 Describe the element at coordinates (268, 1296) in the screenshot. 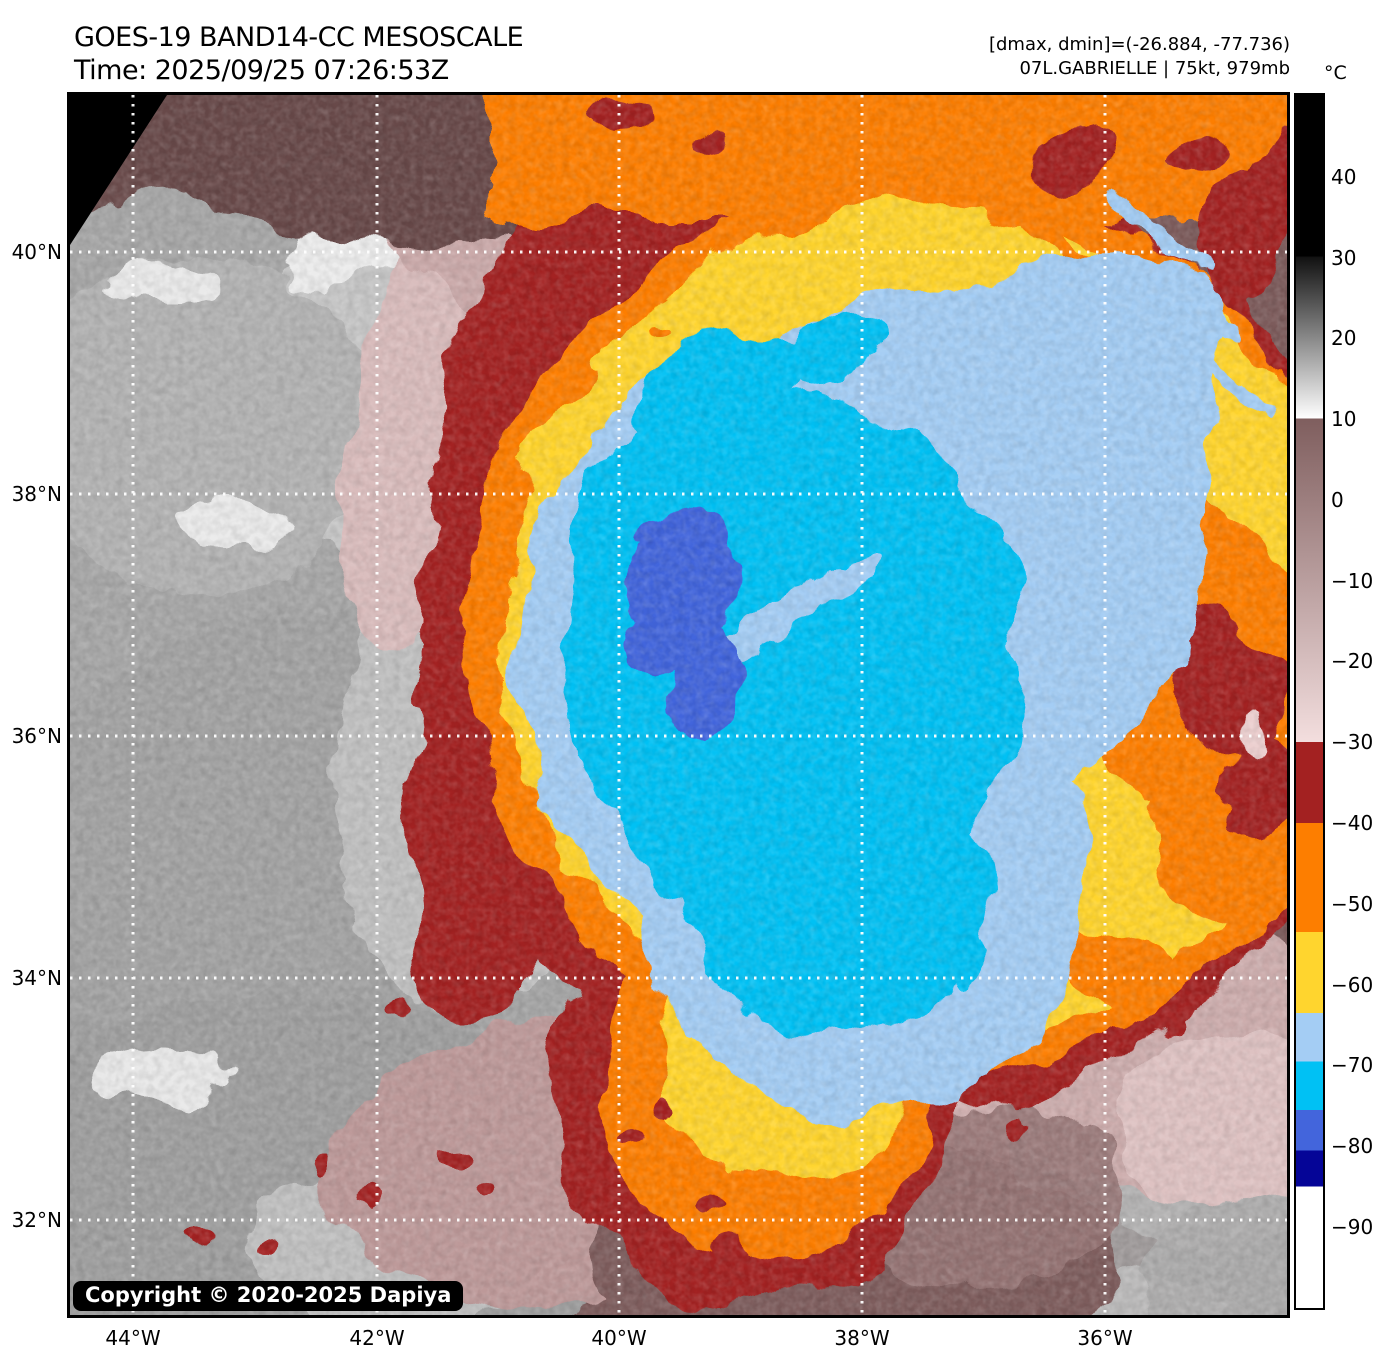

I see `copyright-badge: Copyright © 2020-2025 Dapiya` at that location.